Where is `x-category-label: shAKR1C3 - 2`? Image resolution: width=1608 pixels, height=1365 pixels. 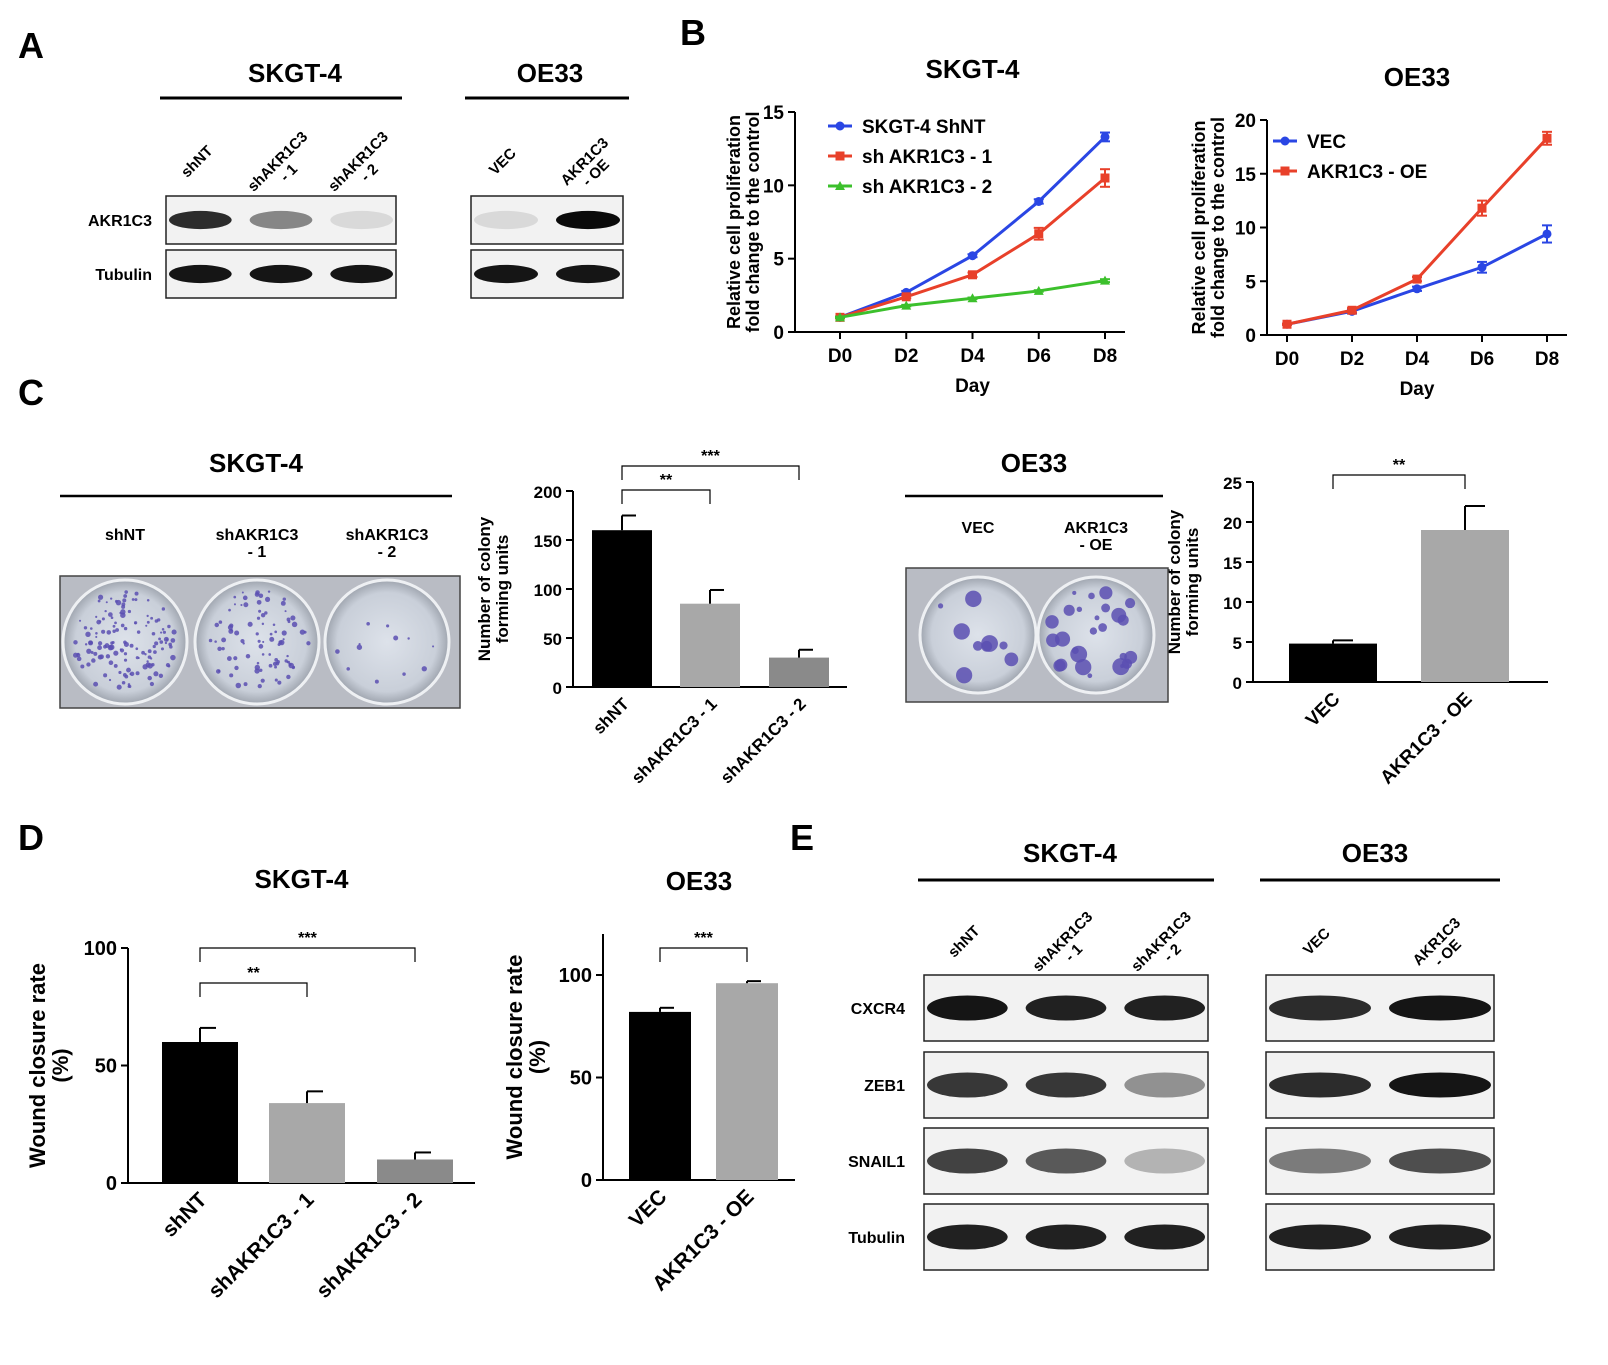
x-category-label: shAKR1C3 - 2 is located at coordinates (763, 740).